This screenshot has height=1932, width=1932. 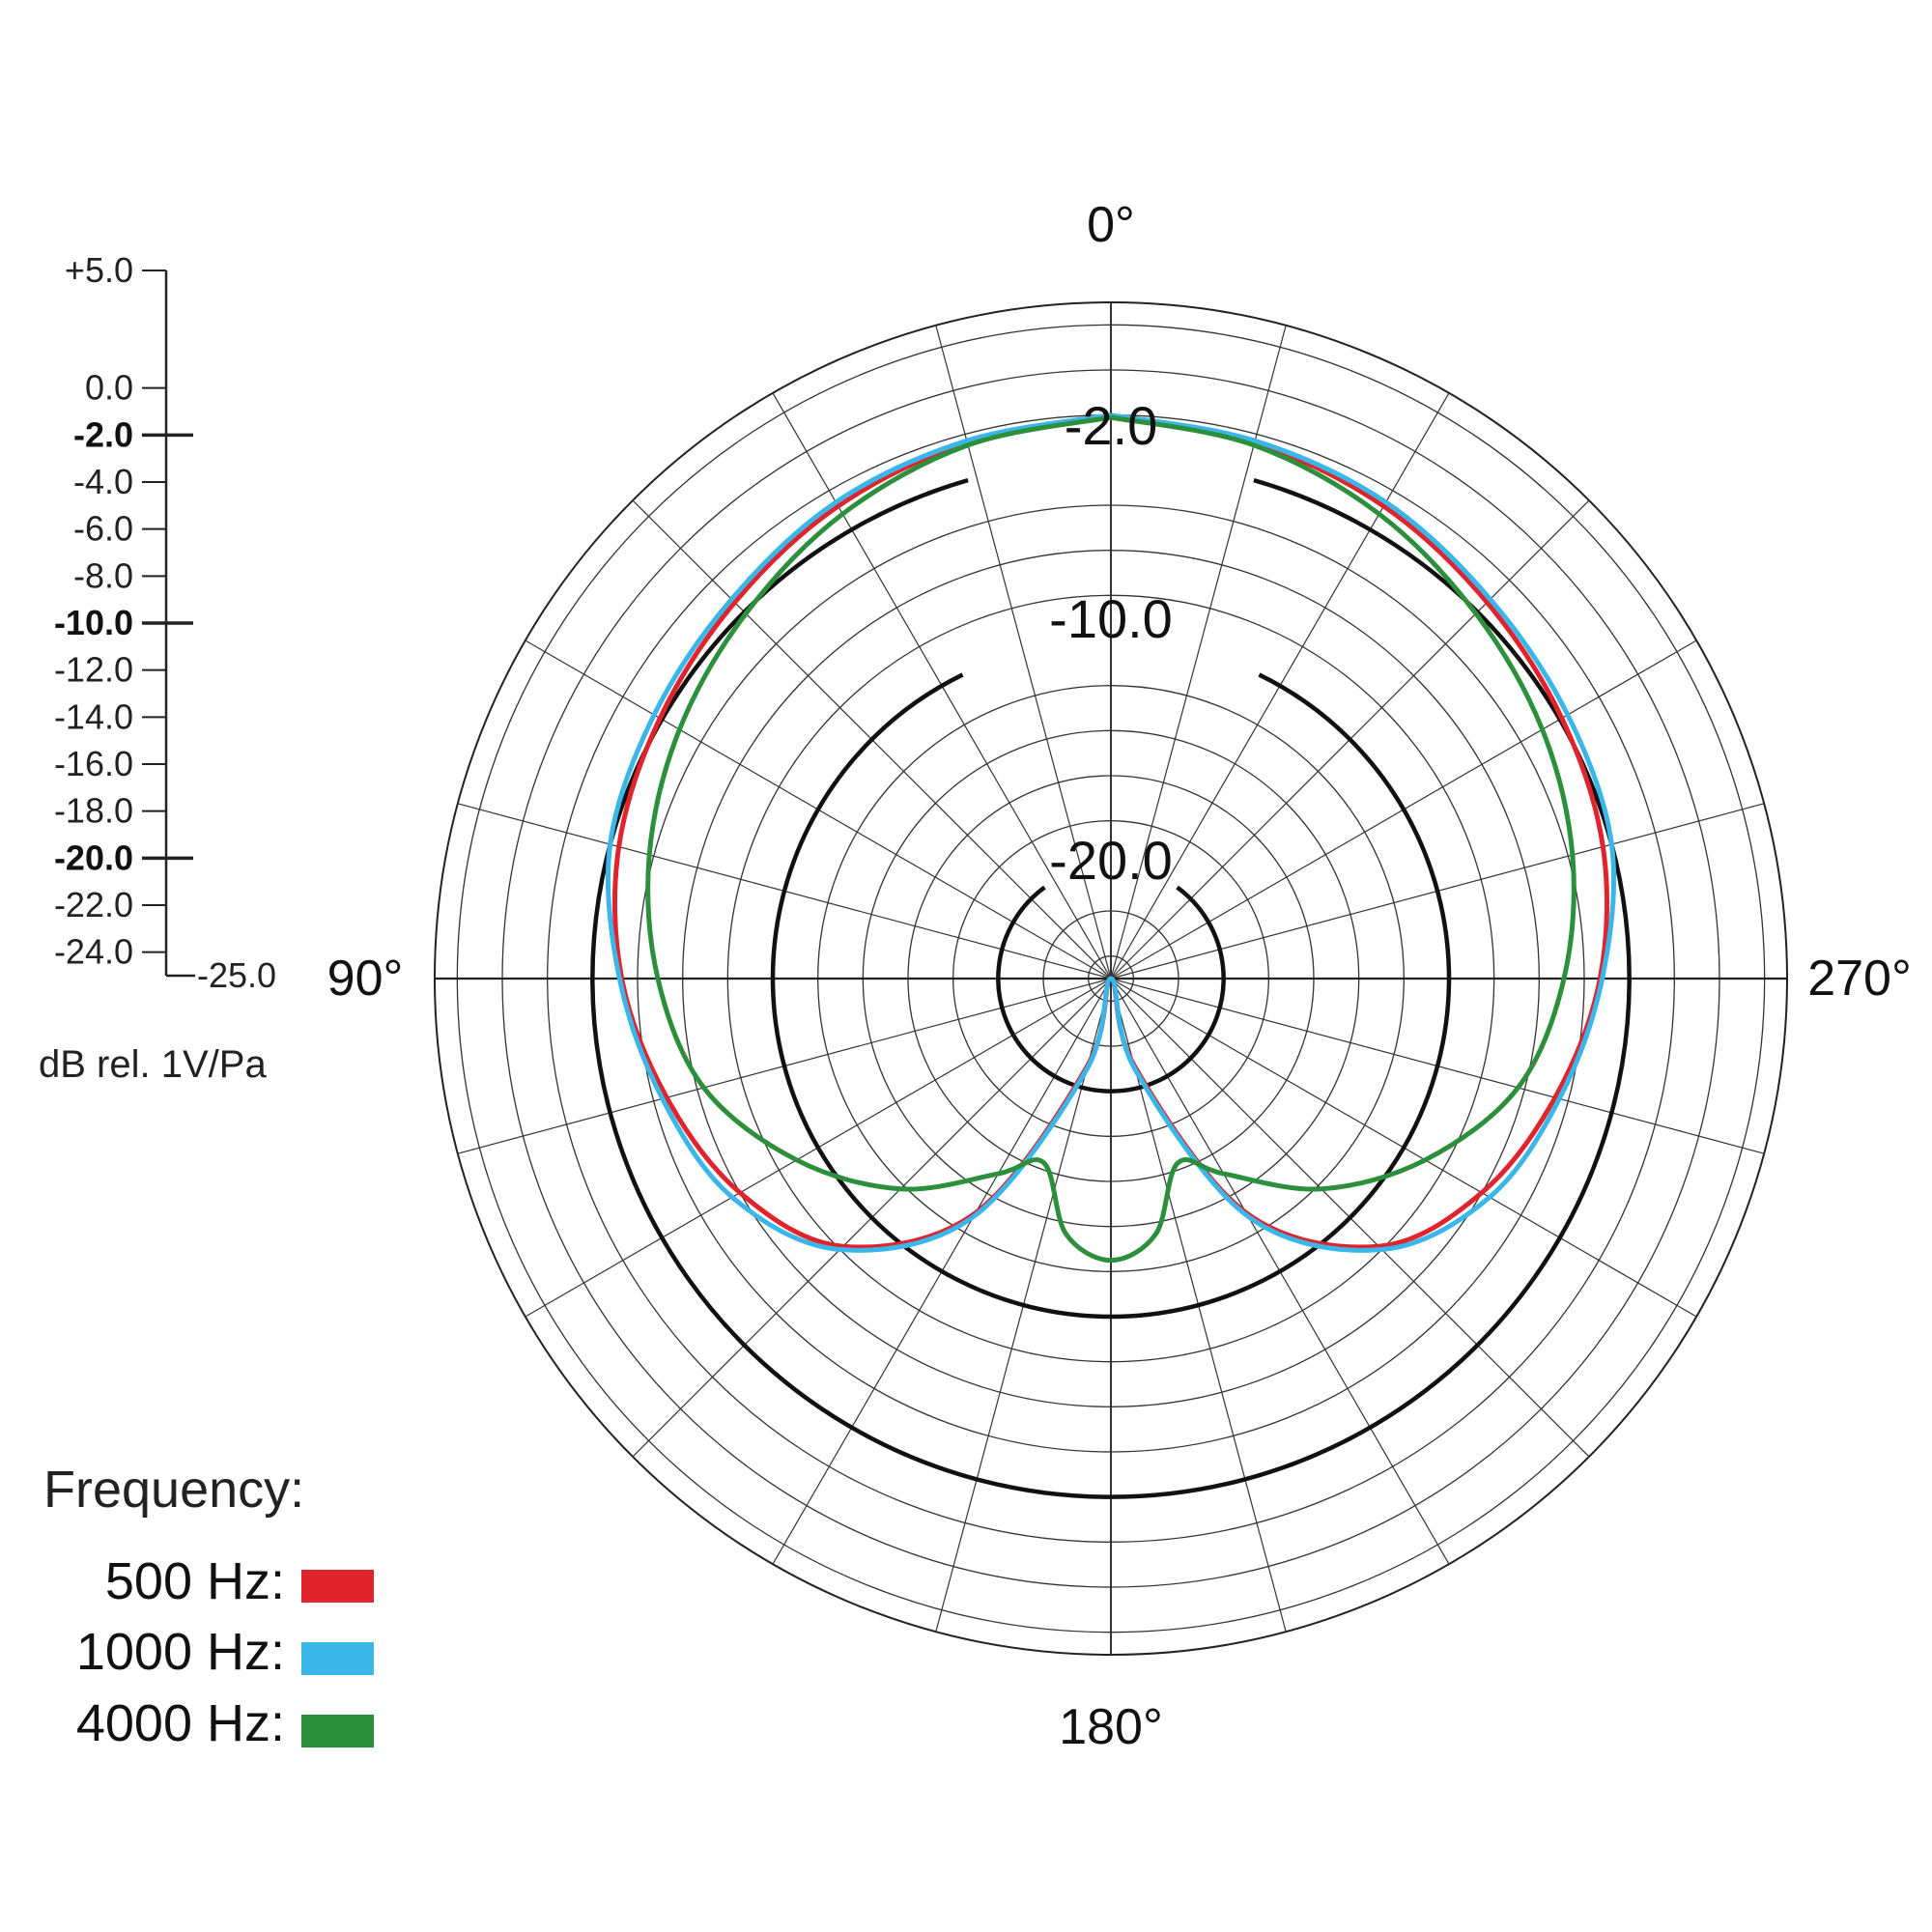 I want to click on scale-tick-label: -16.0, so click(x=93, y=763).